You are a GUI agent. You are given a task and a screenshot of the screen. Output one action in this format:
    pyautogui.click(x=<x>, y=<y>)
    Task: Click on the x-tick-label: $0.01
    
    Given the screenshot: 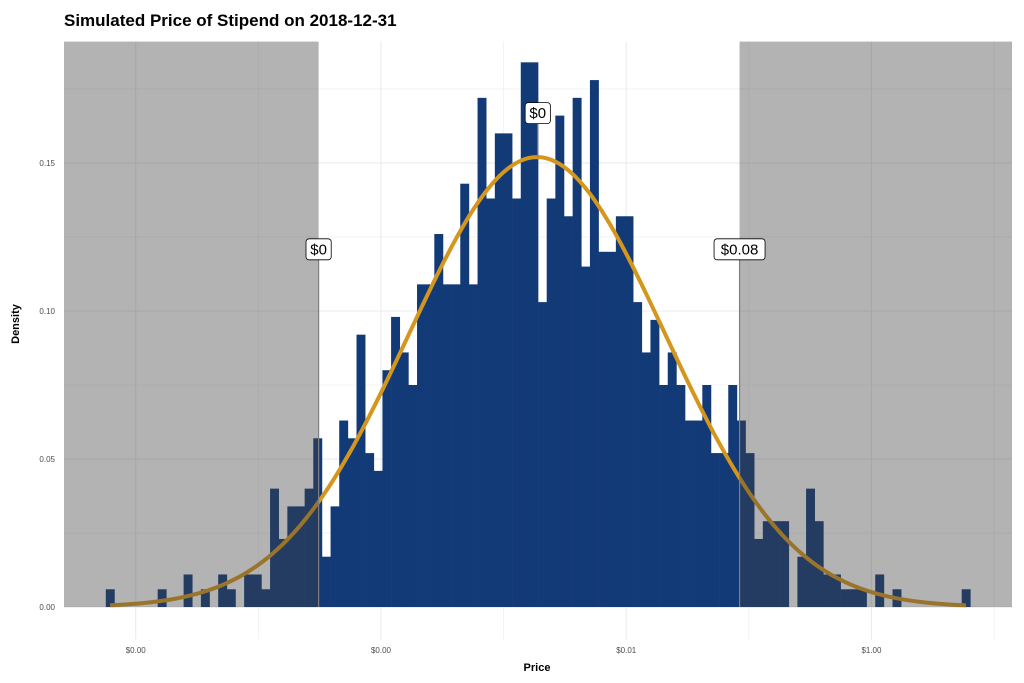 What is the action you would take?
    pyautogui.click(x=626, y=650)
    